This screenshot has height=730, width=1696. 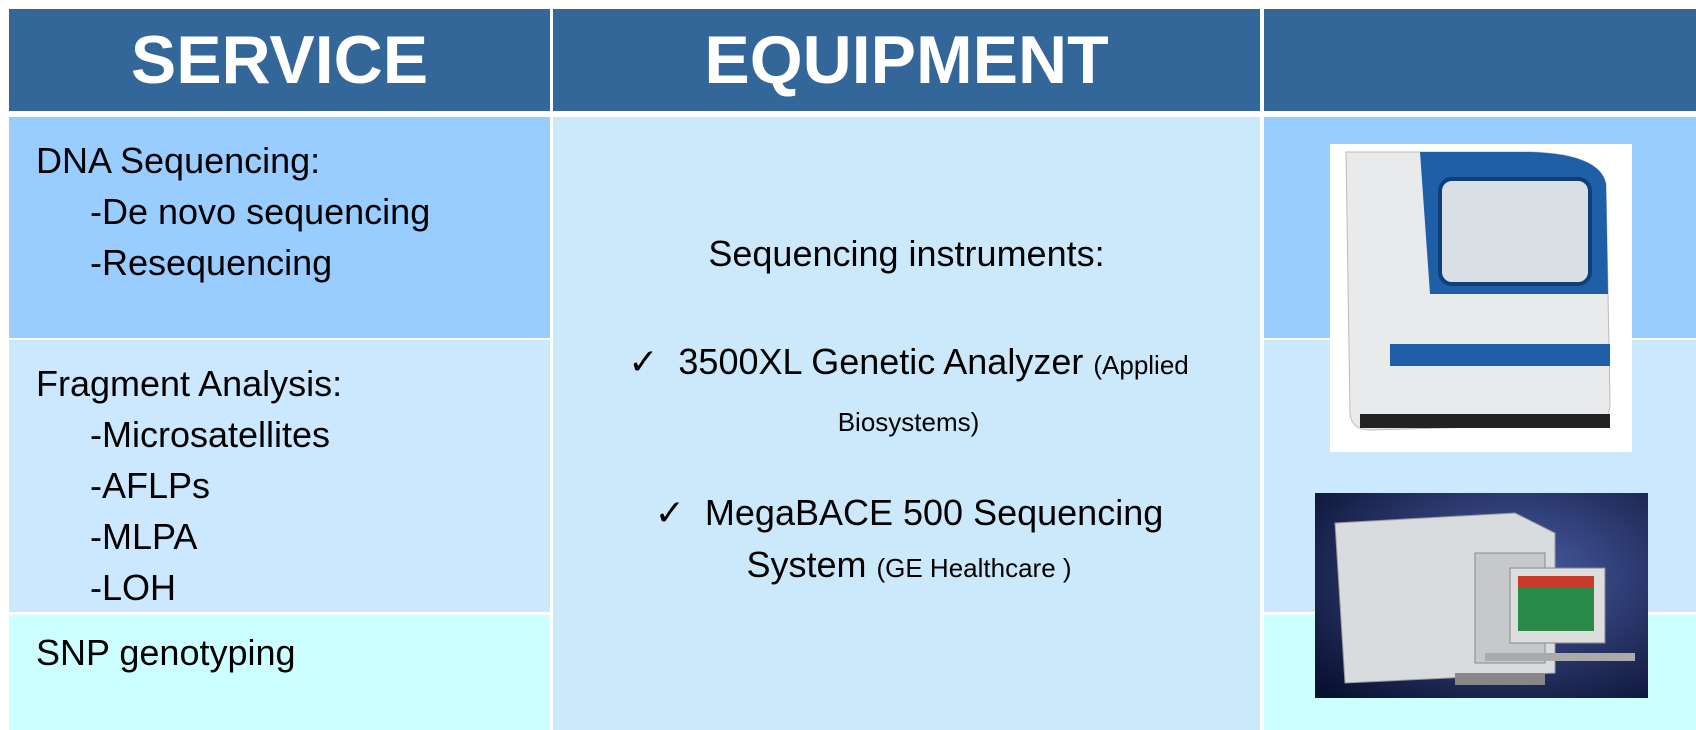 What do you see at coordinates (189, 383) in the screenshot?
I see `service-title: Fragment Analysis:` at bounding box center [189, 383].